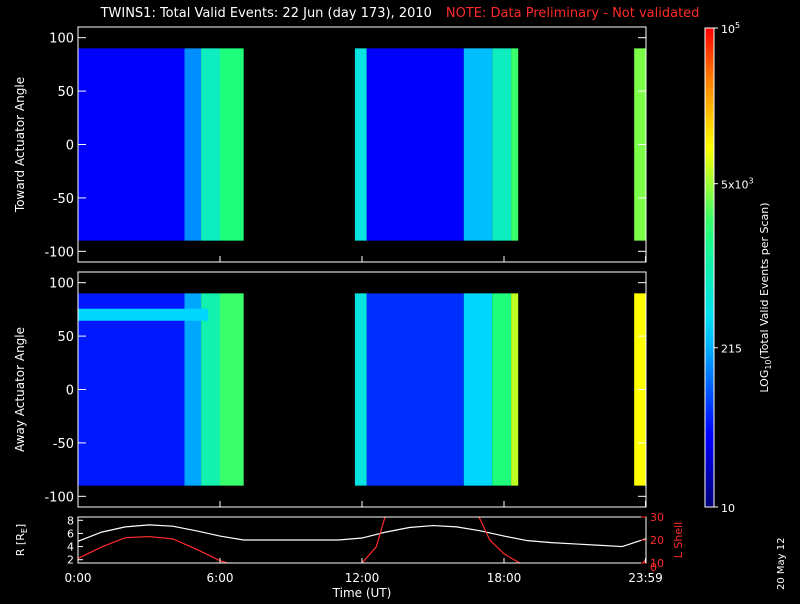  What do you see at coordinates (768, 364) in the screenshot?
I see `colorbar-label-sub: 10` at bounding box center [768, 364].